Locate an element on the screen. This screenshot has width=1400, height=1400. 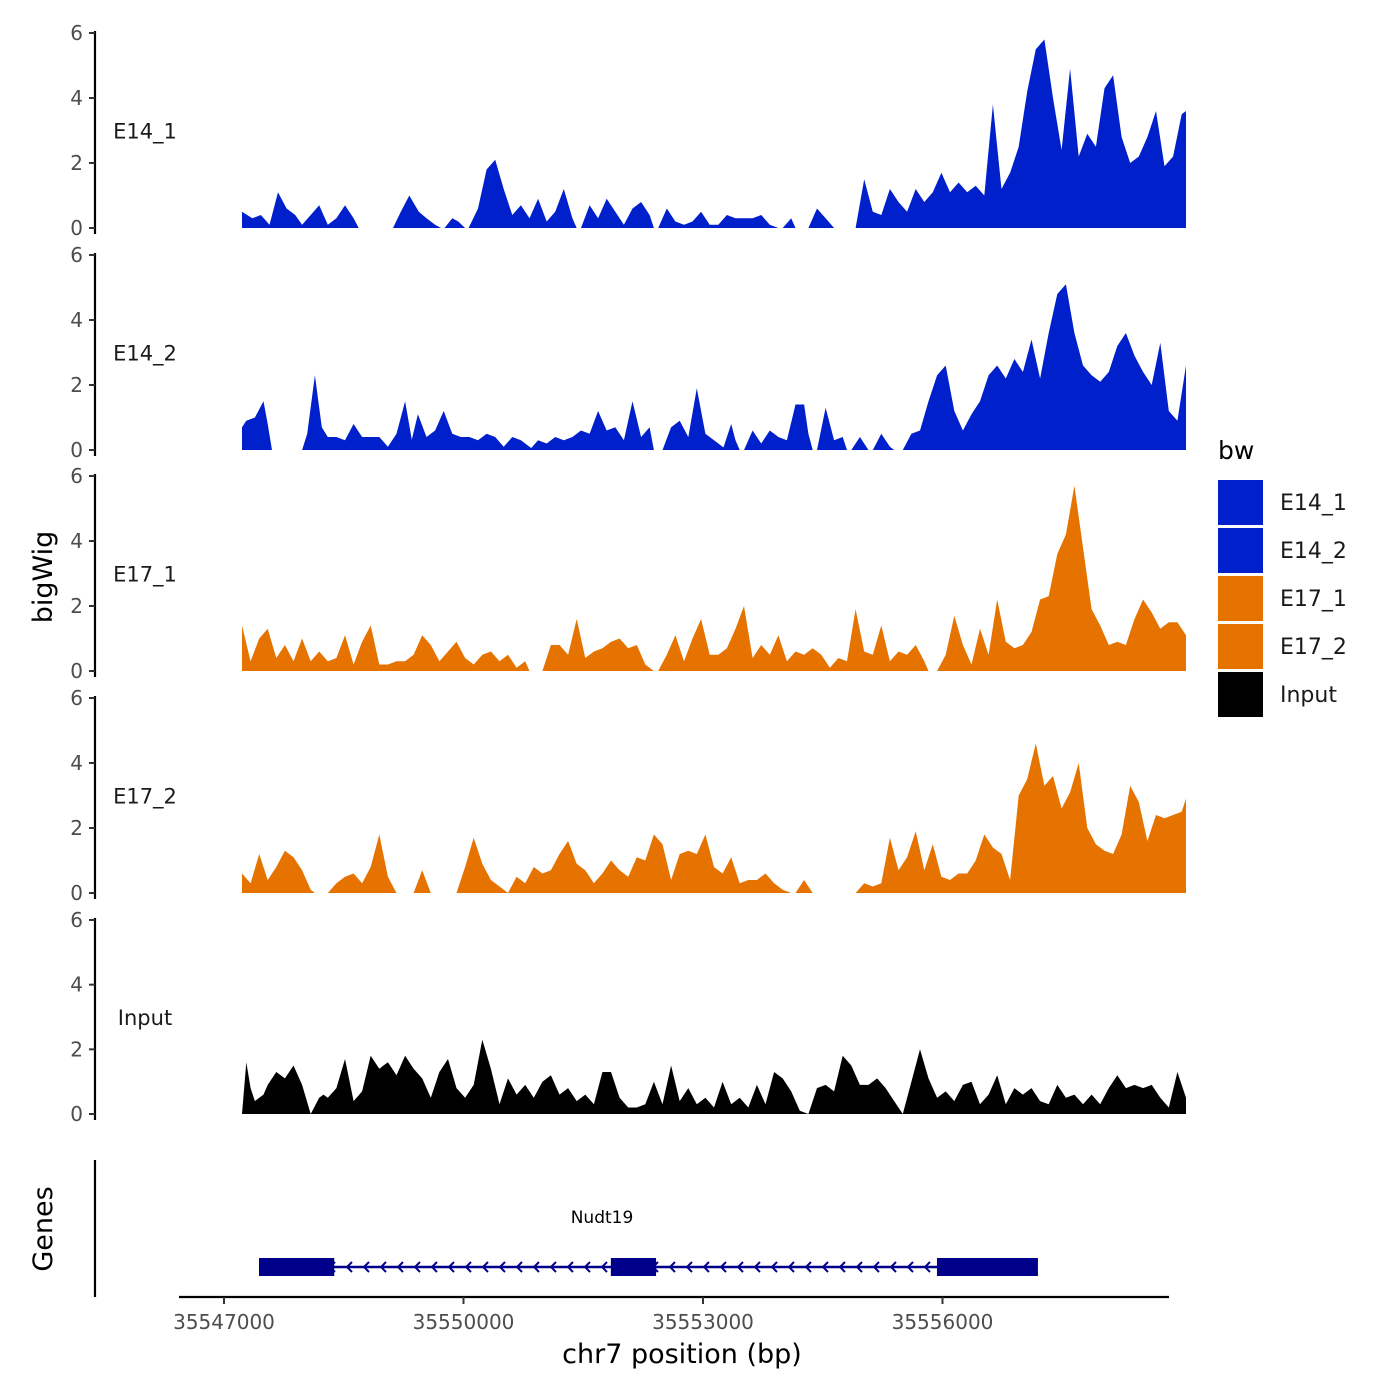
genes-label: Genes is located at coordinates (43, 1228).